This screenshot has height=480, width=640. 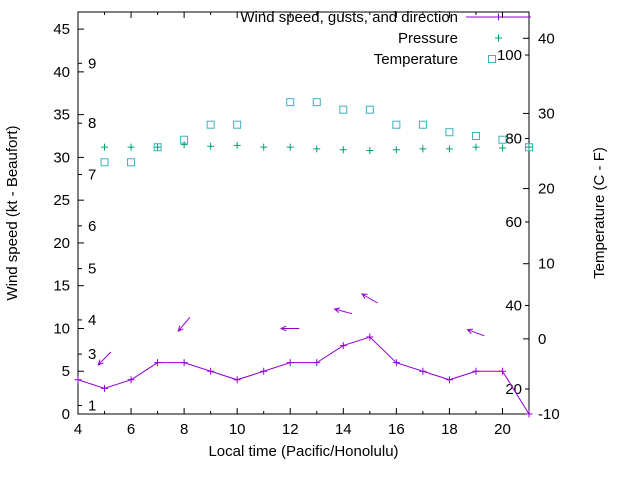 I want to click on pressure-series, so click(x=317, y=148).